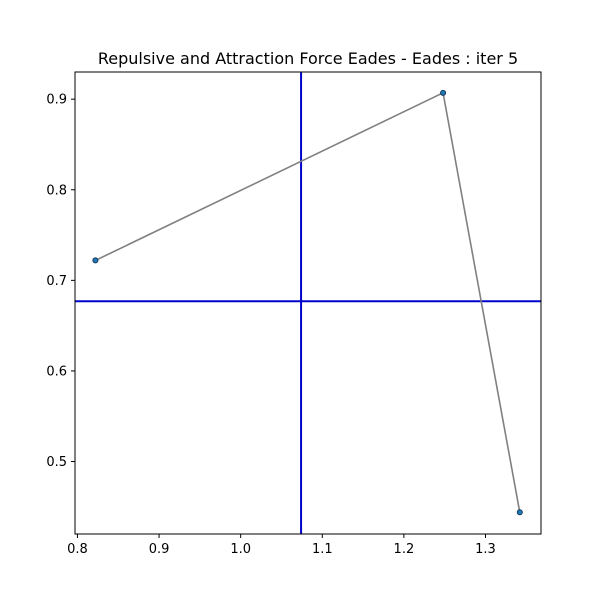 The width and height of the screenshot is (600, 600). I want to click on y-axis: 0.5 0.6 0.7 0.8 0.9, so click(60, 281).